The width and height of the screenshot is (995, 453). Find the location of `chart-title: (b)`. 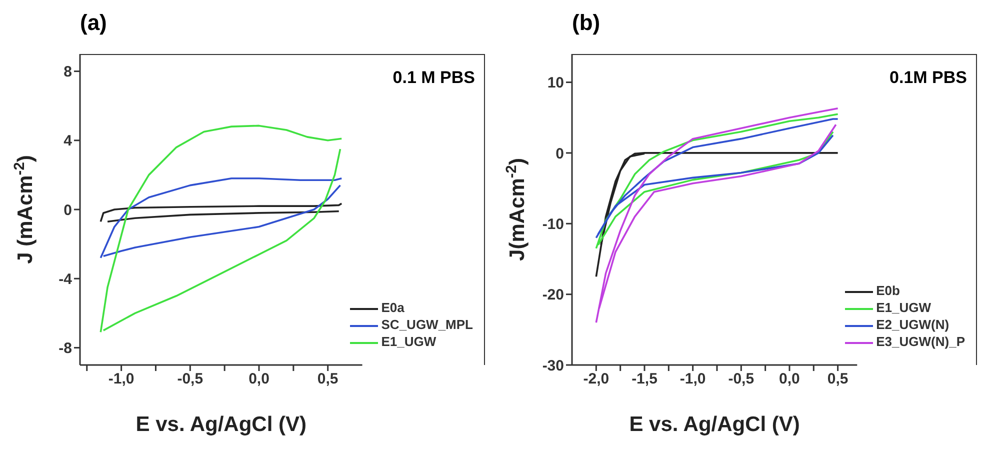

chart-title: (b) is located at coordinates (586, 23).